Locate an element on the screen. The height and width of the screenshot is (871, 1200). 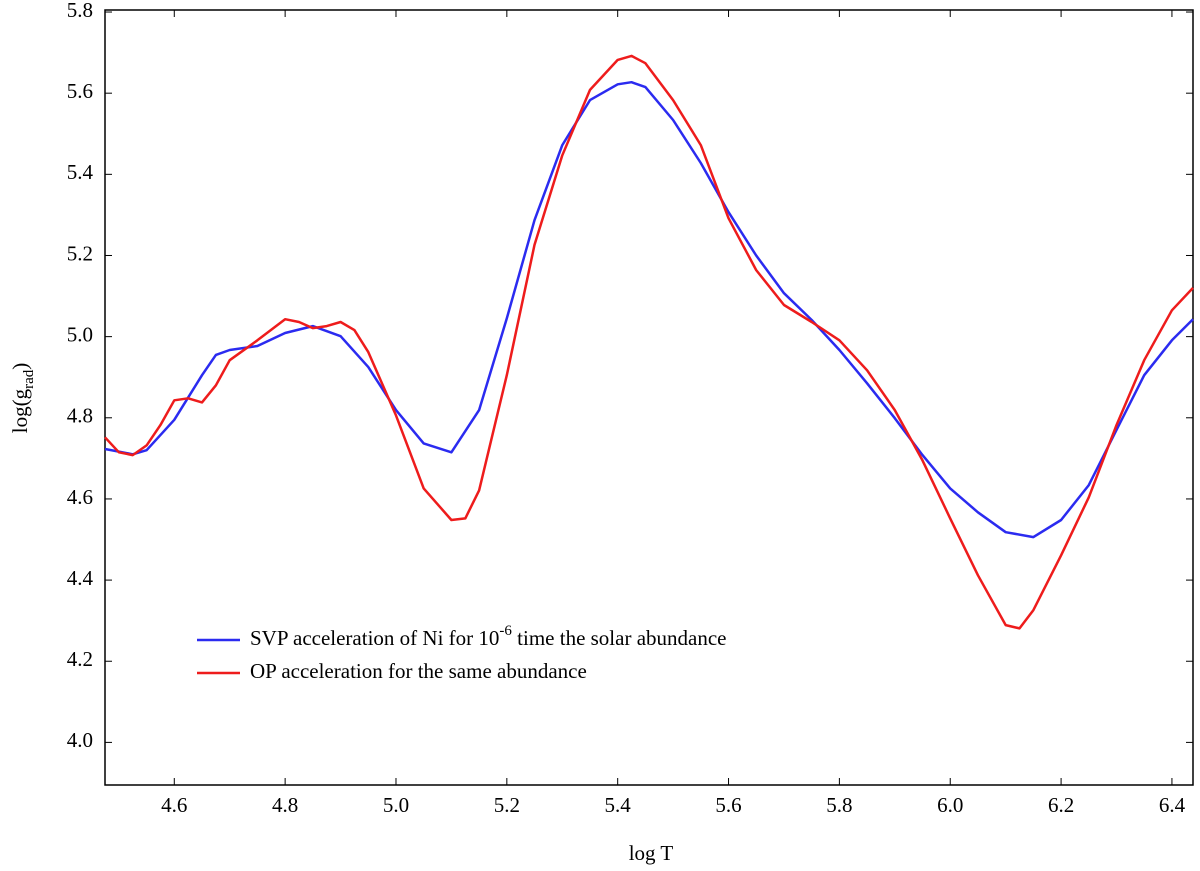
x-tick-label: 5.2 is located at coordinates (507, 805).